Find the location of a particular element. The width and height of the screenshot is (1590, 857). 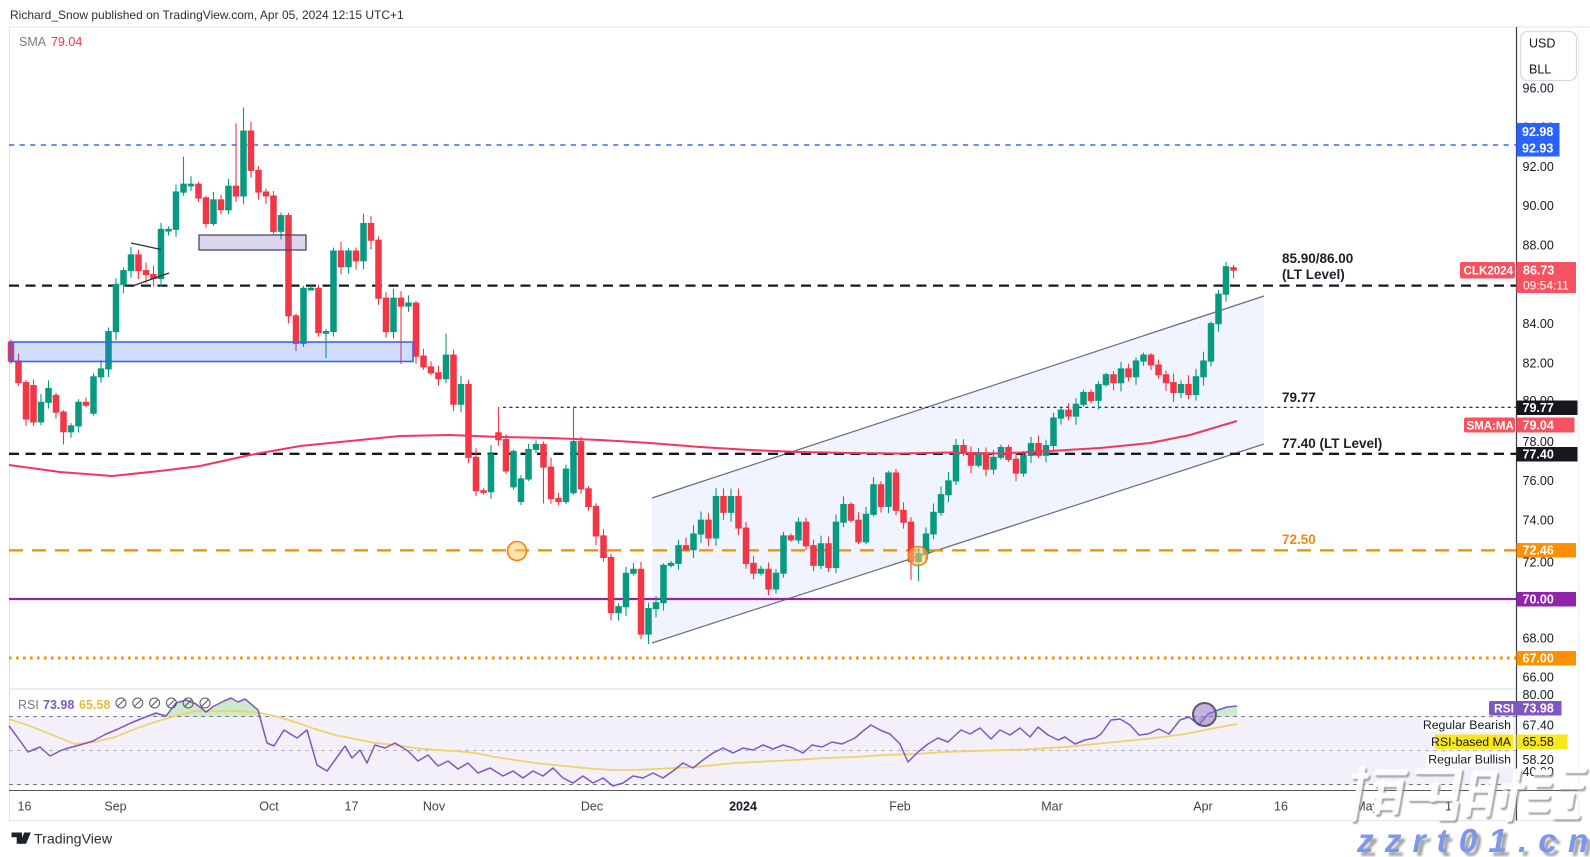

svg-text: Oct is located at coordinates (269, 807).